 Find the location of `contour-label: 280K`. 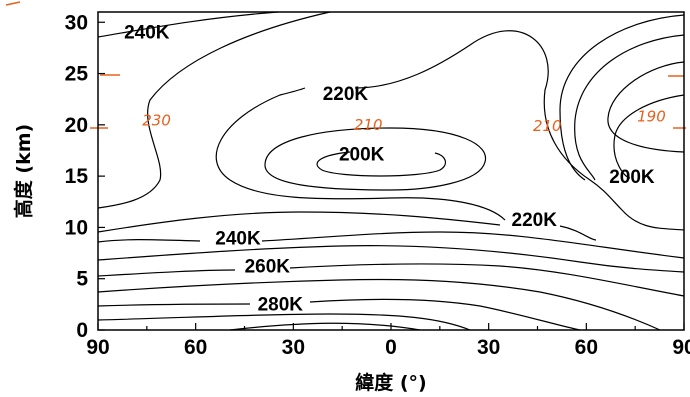

contour-label: 280K is located at coordinates (281, 304).